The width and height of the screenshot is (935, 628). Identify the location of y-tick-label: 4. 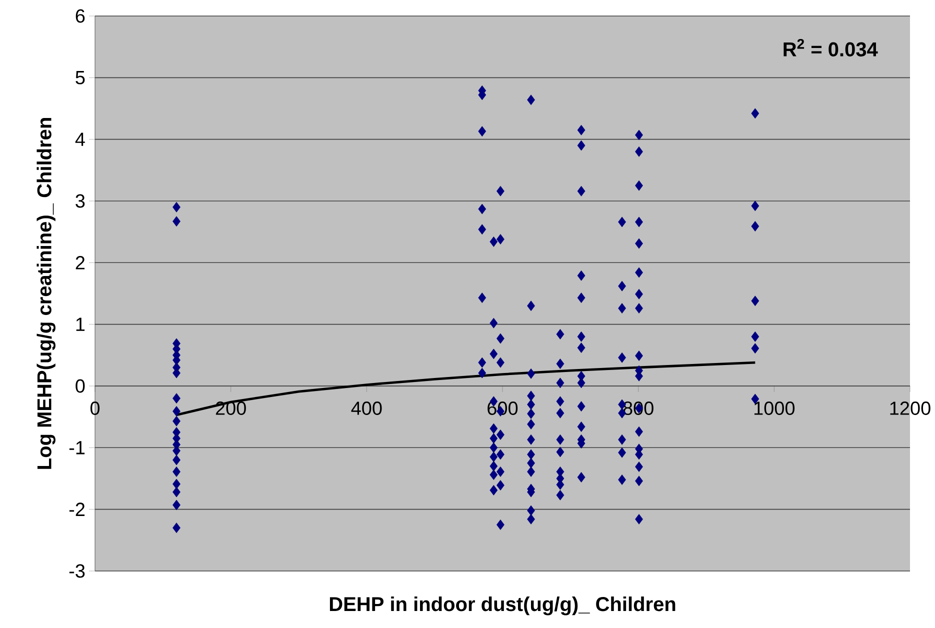
(80, 139).